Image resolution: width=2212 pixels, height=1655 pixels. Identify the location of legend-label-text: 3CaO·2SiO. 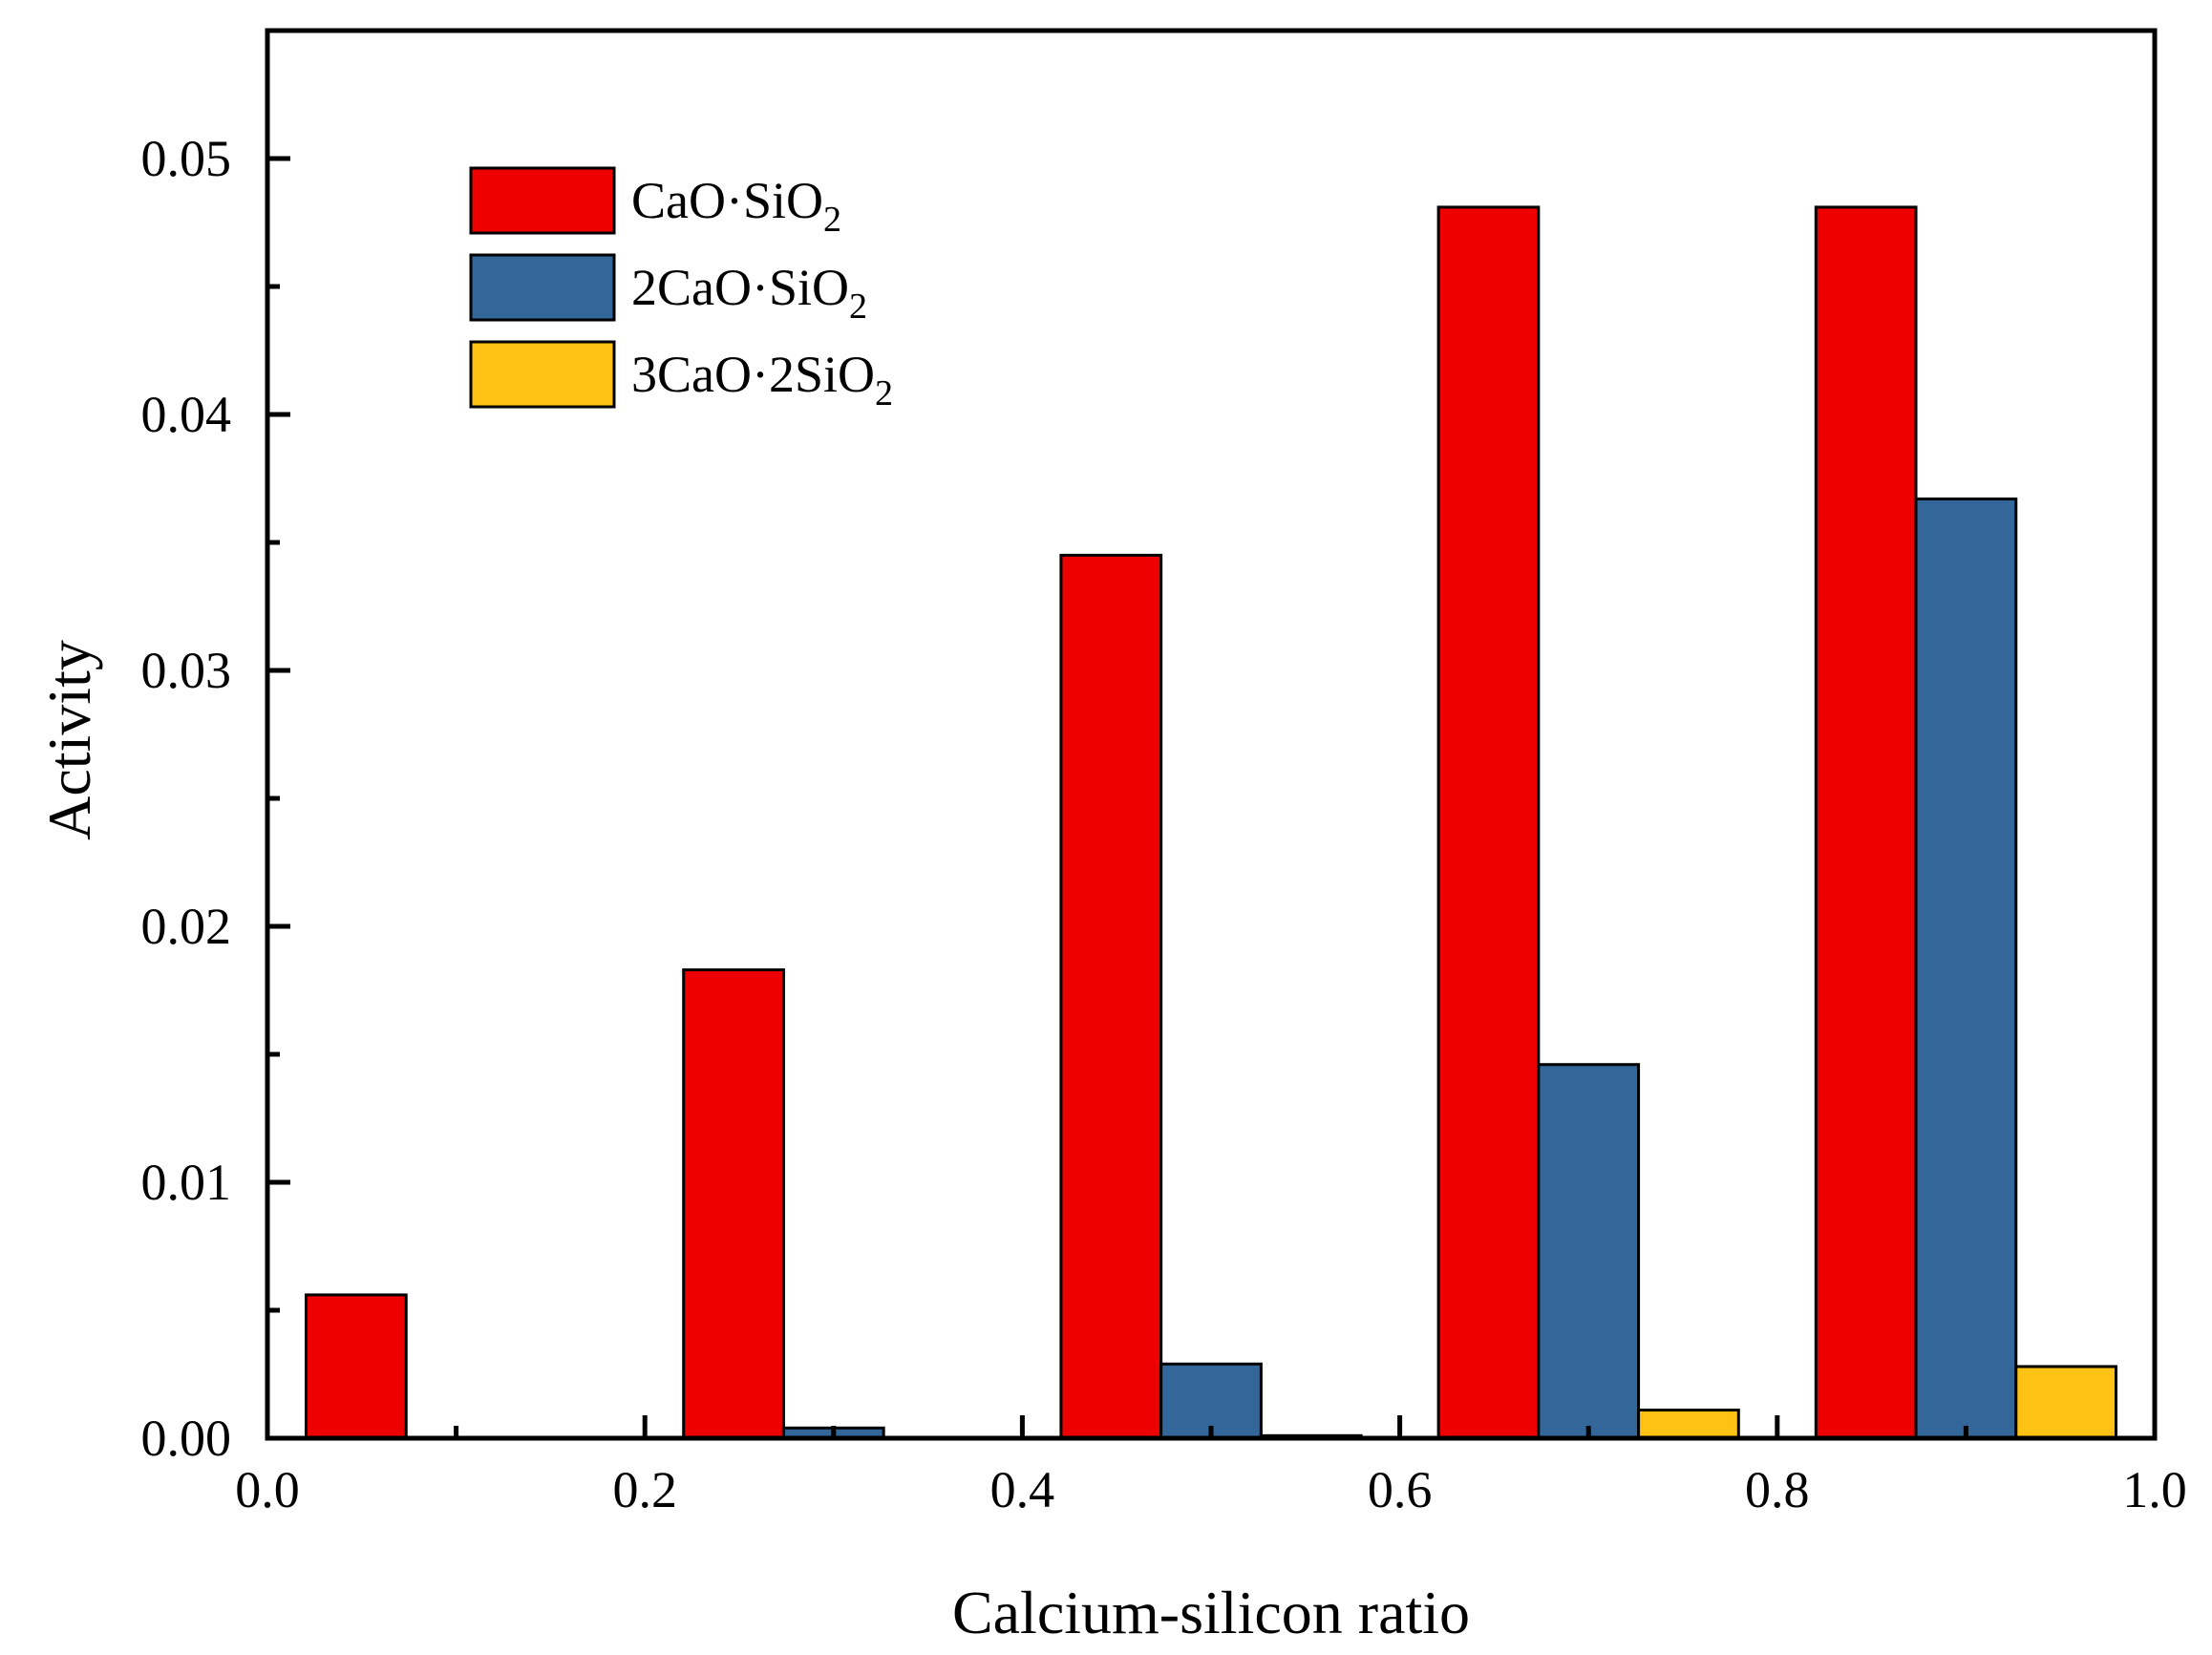
(753, 374).